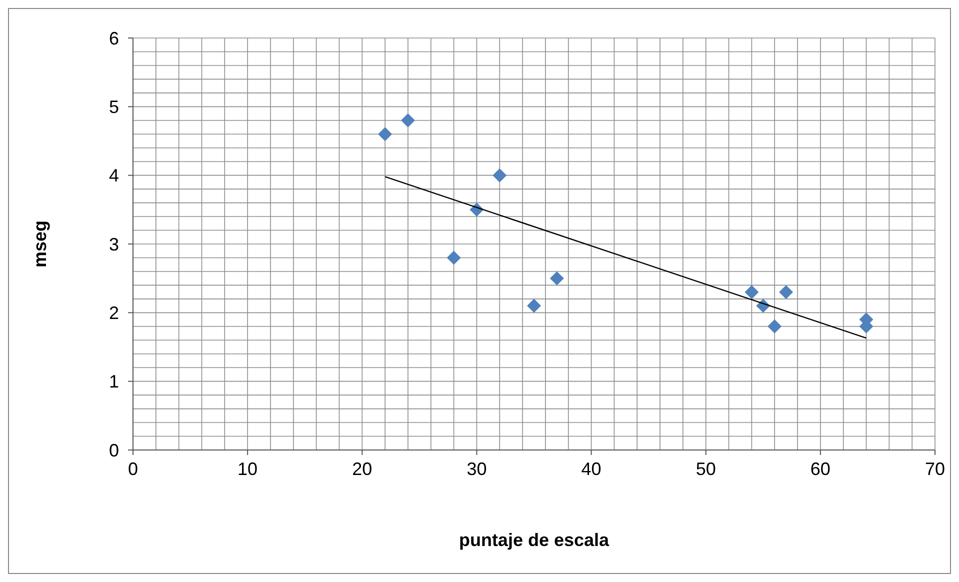  What do you see at coordinates (362, 469) in the screenshot?
I see `x-tick-label: 20` at bounding box center [362, 469].